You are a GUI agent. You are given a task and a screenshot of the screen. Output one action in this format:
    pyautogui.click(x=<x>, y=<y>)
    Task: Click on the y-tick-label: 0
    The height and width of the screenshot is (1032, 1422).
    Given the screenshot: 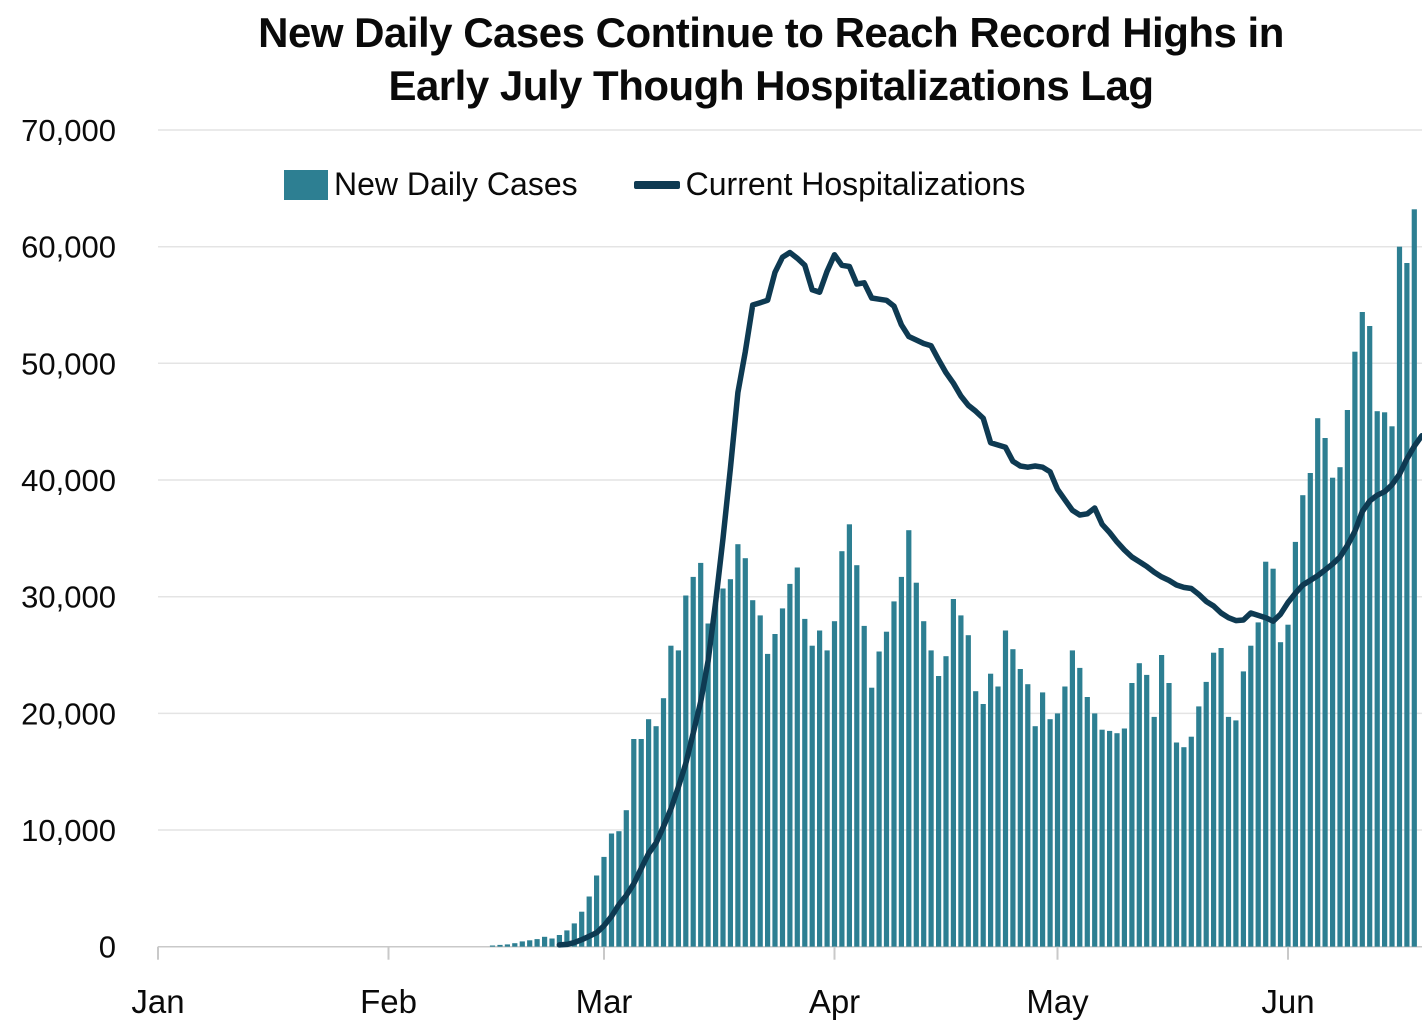 What is the action you would take?
    pyautogui.click(x=107, y=947)
    